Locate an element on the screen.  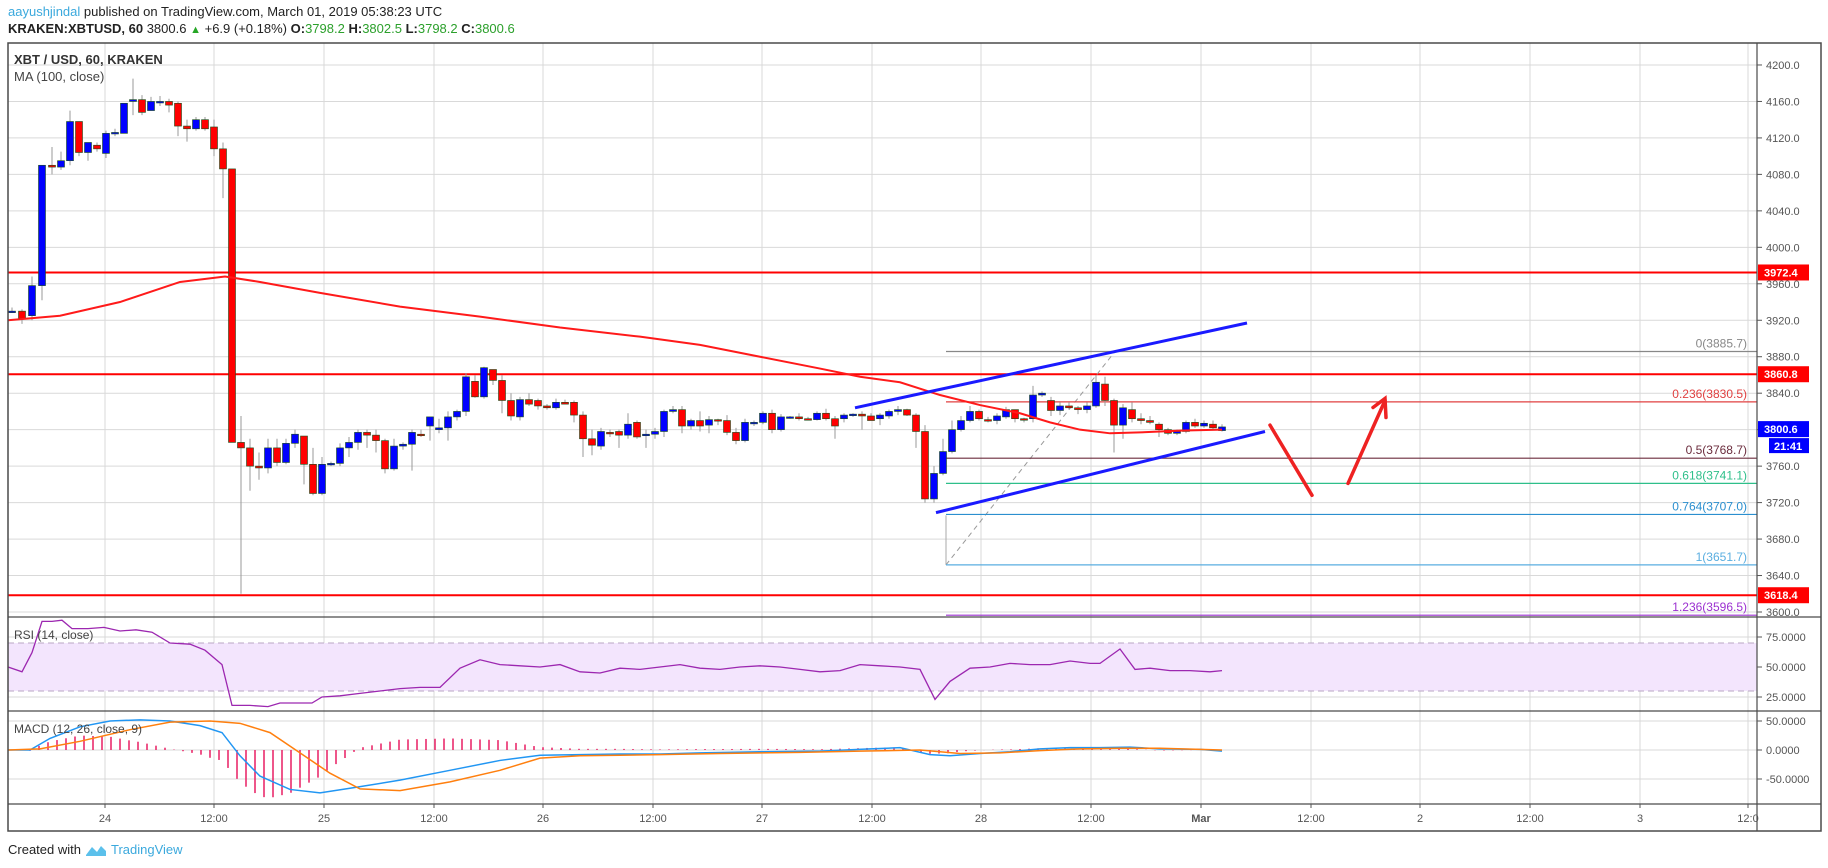
ma100-line is located at coordinates (615, 355).